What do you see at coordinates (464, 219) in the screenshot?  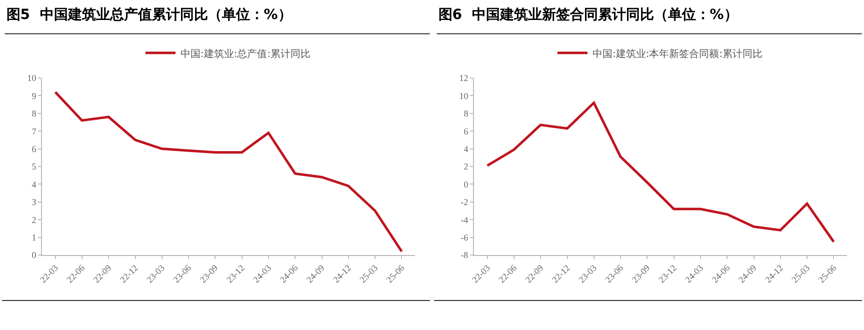 I see `y-tick-label: -4` at bounding box center [464, 219].